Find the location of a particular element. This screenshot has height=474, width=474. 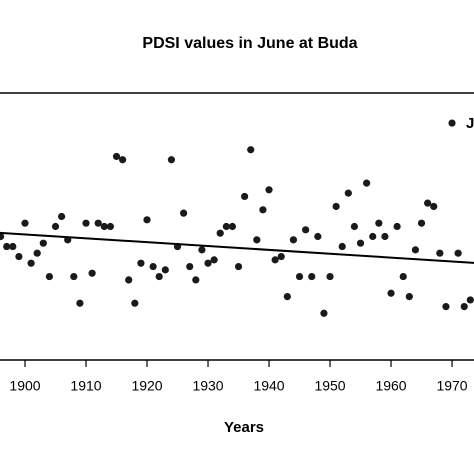

x-axis-label: Years is located at coordinates (244, 427).